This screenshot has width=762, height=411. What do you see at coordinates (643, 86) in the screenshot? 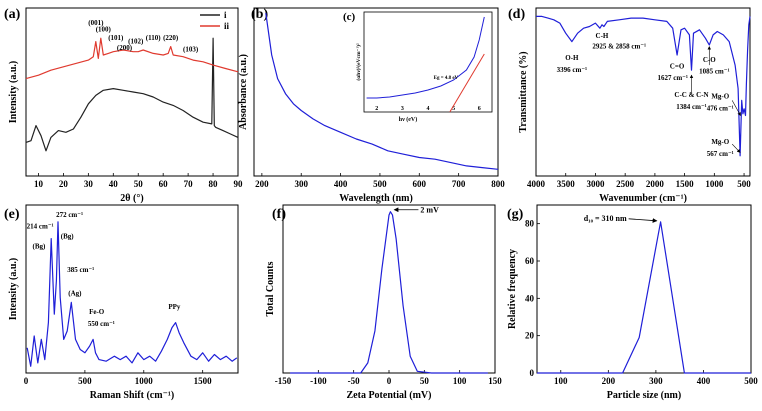
I see `panel-d-series-ftir` at bounding box center [643, 86].